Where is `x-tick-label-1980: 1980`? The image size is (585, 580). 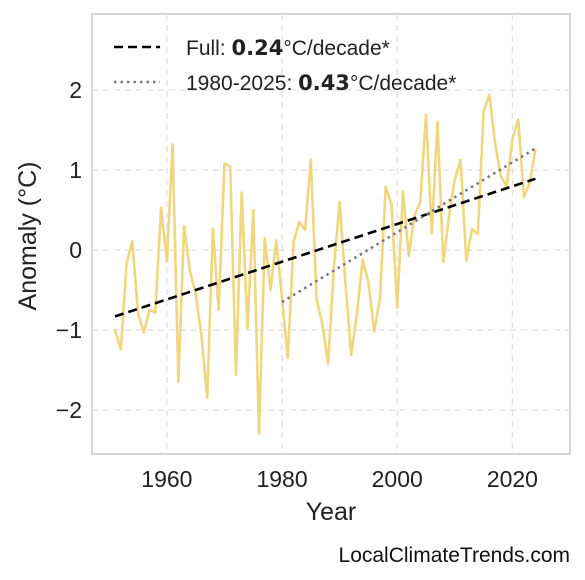 x-tick-label-1980: 1980 is located at coordinates (281, 479).